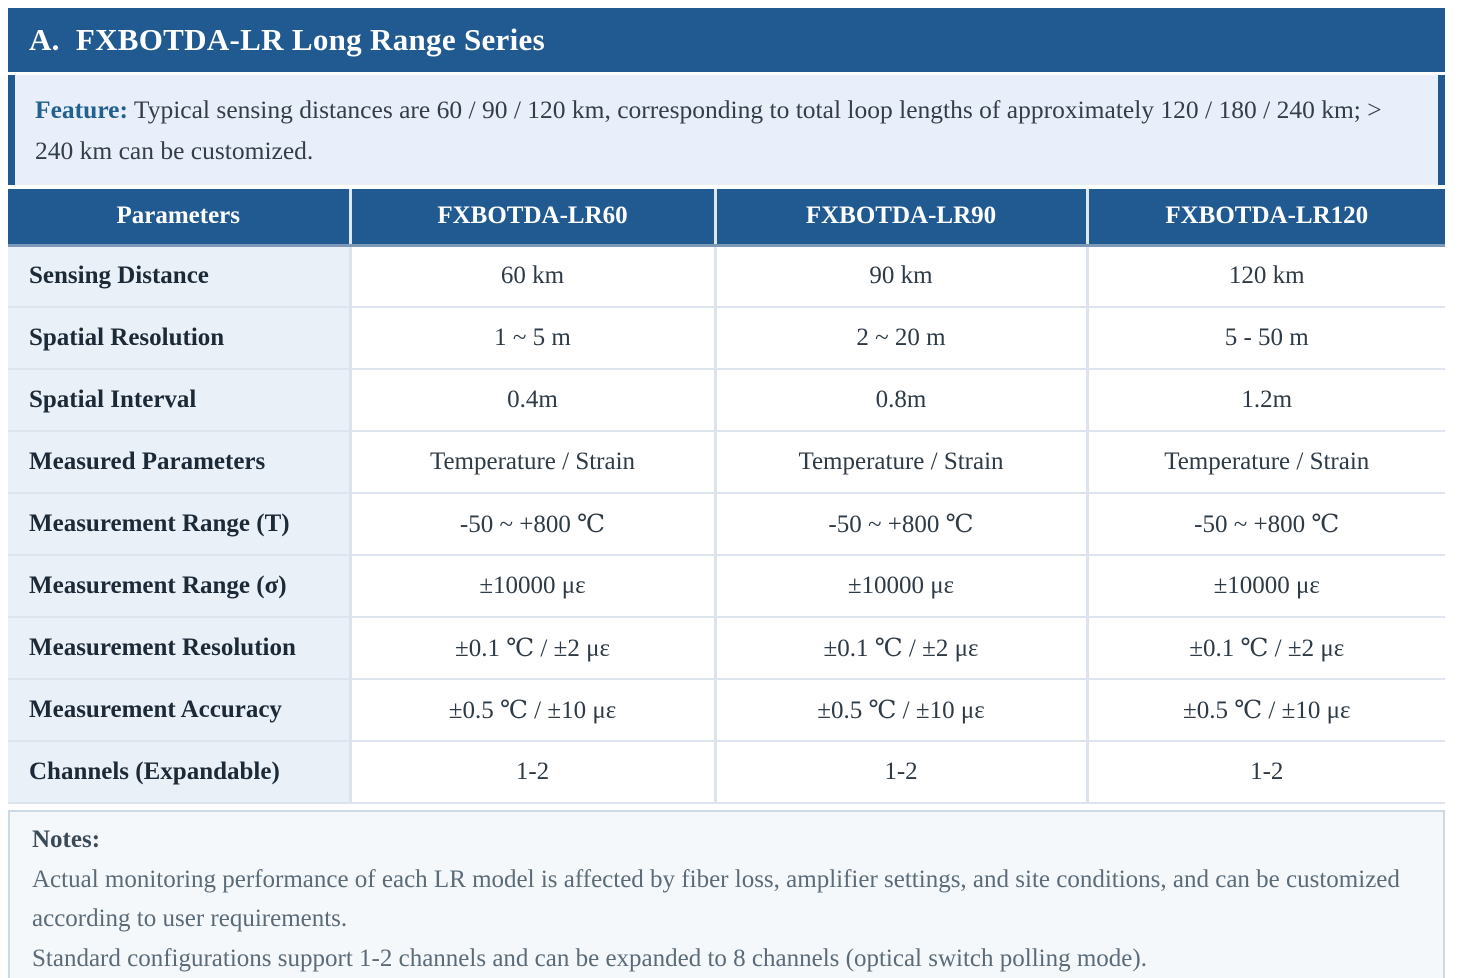  Describe the element at coordinates (1266, 711) in the screenshot. I see `cell-lr120: ±0.5 ℃ / ±10 με` at that location.